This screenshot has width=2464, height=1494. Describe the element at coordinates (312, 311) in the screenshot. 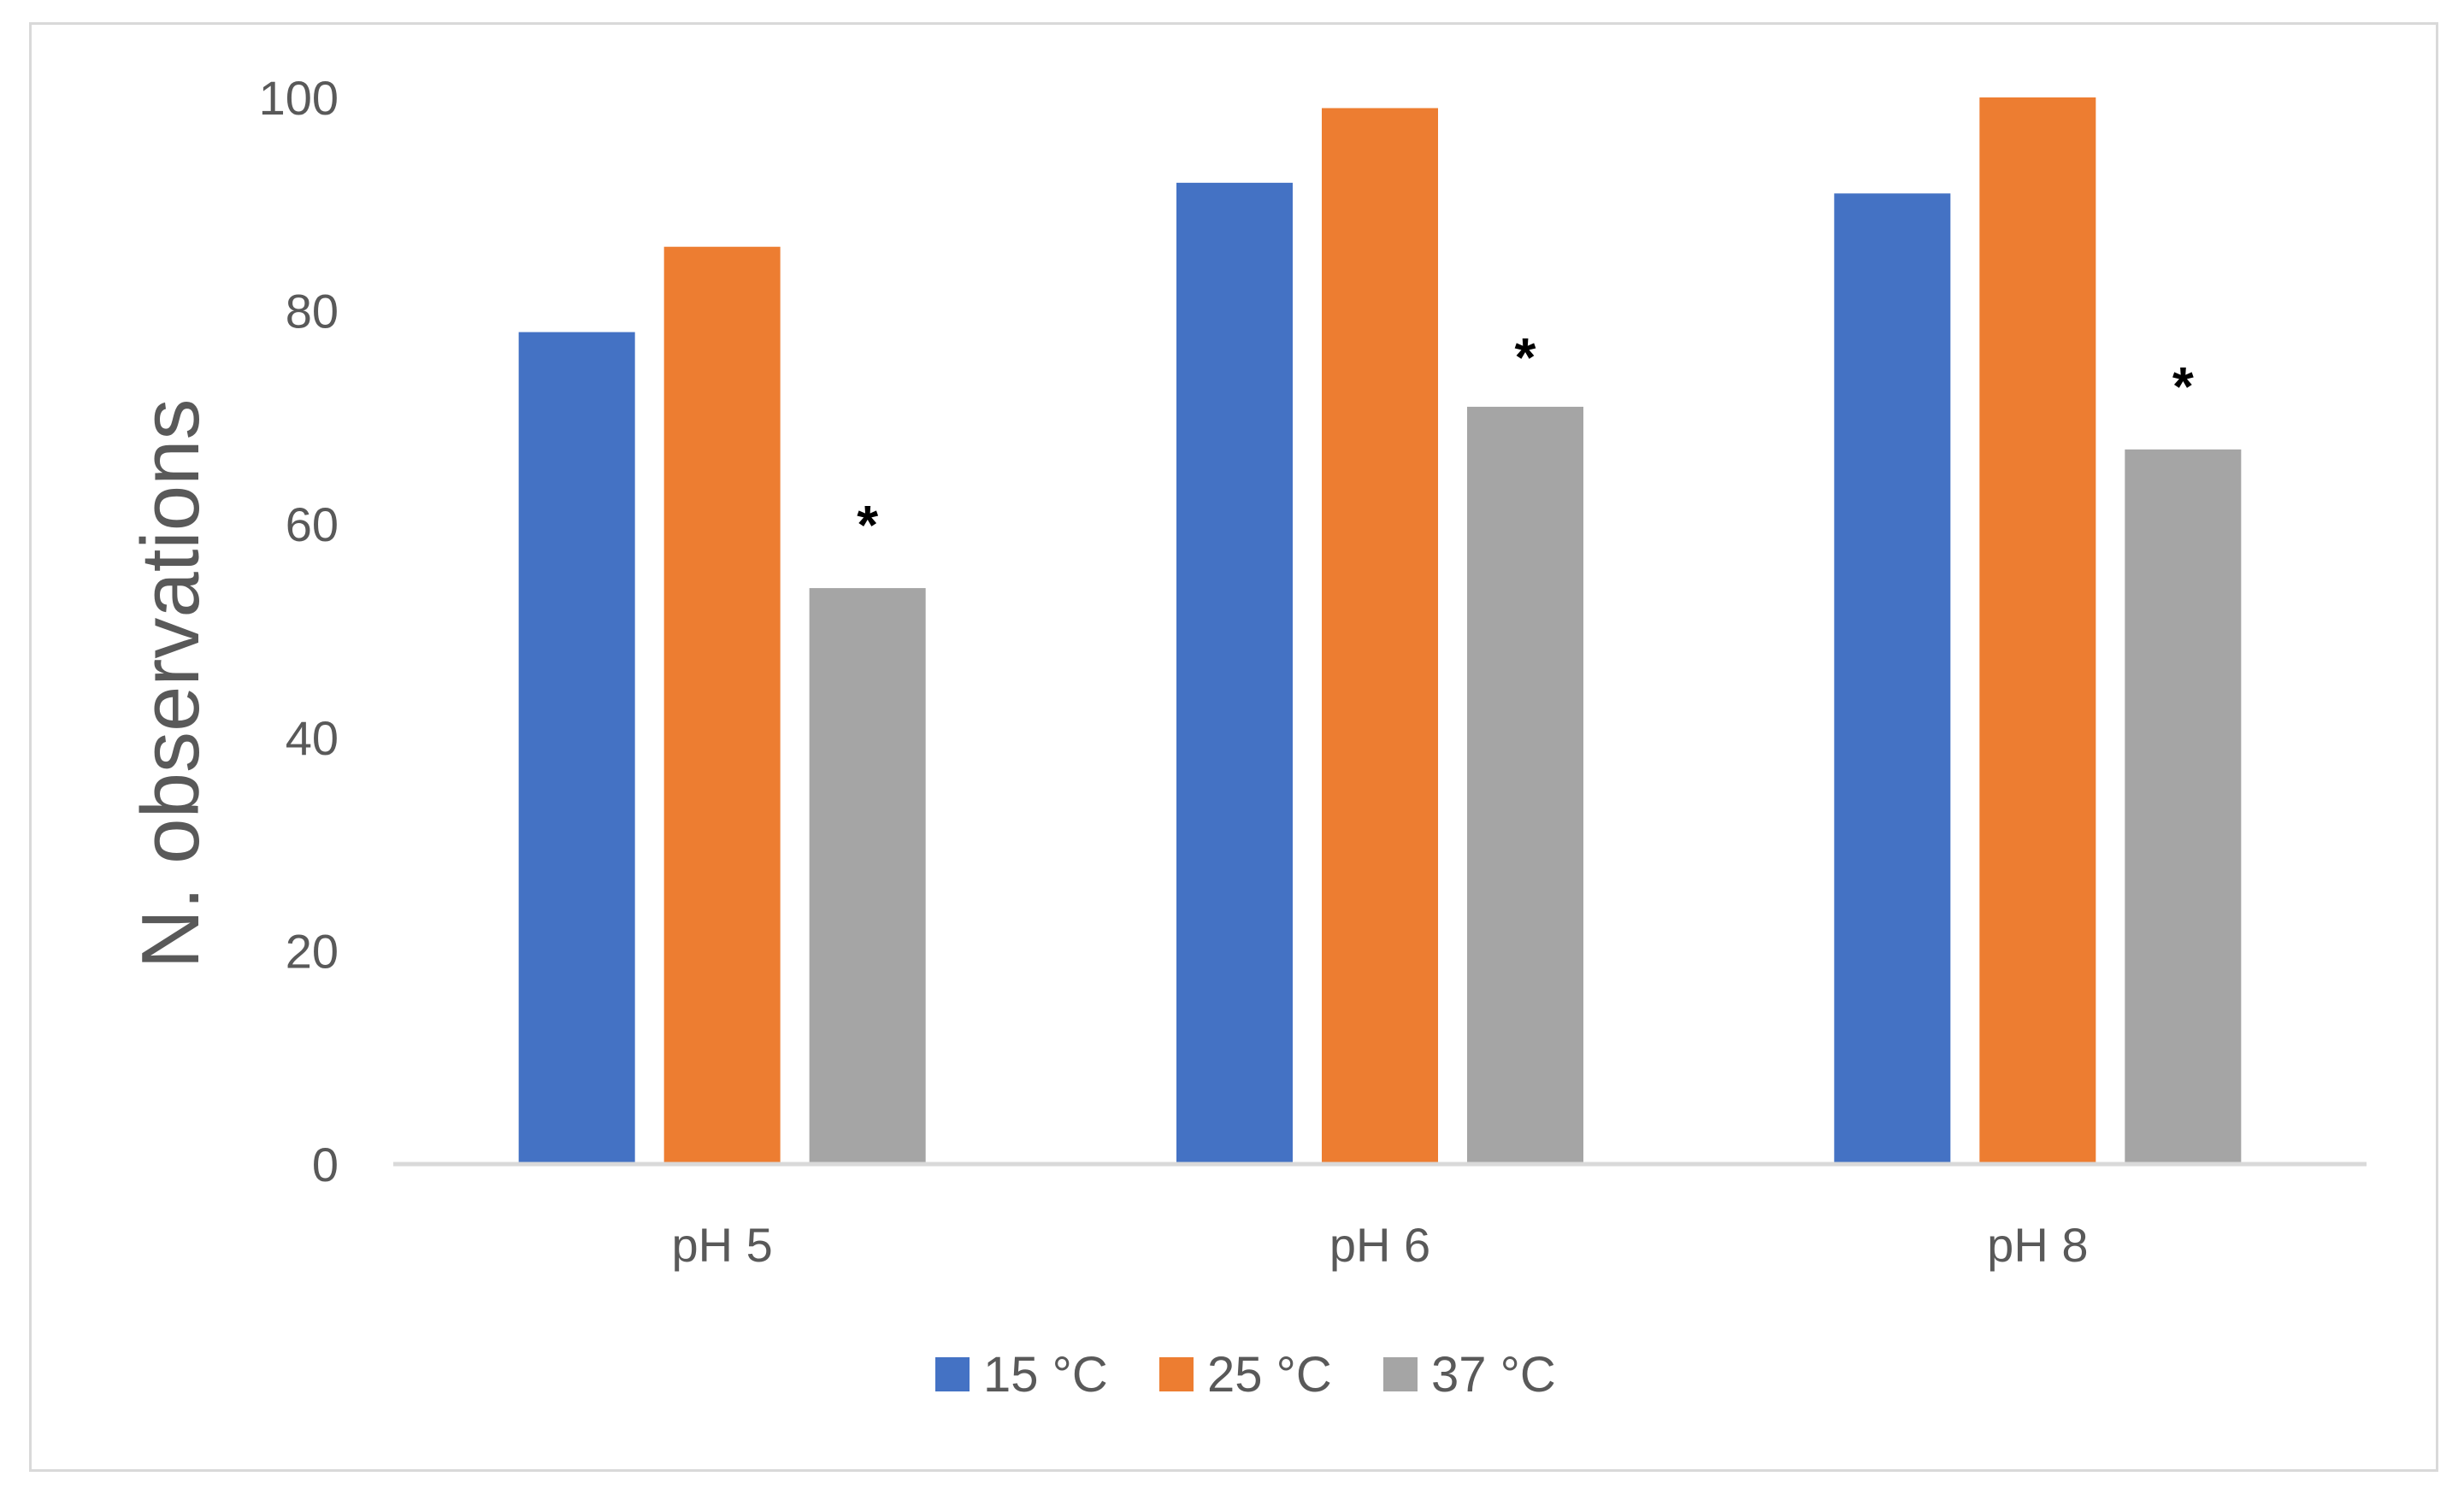

I see `y-tick-label: 80` at that location.